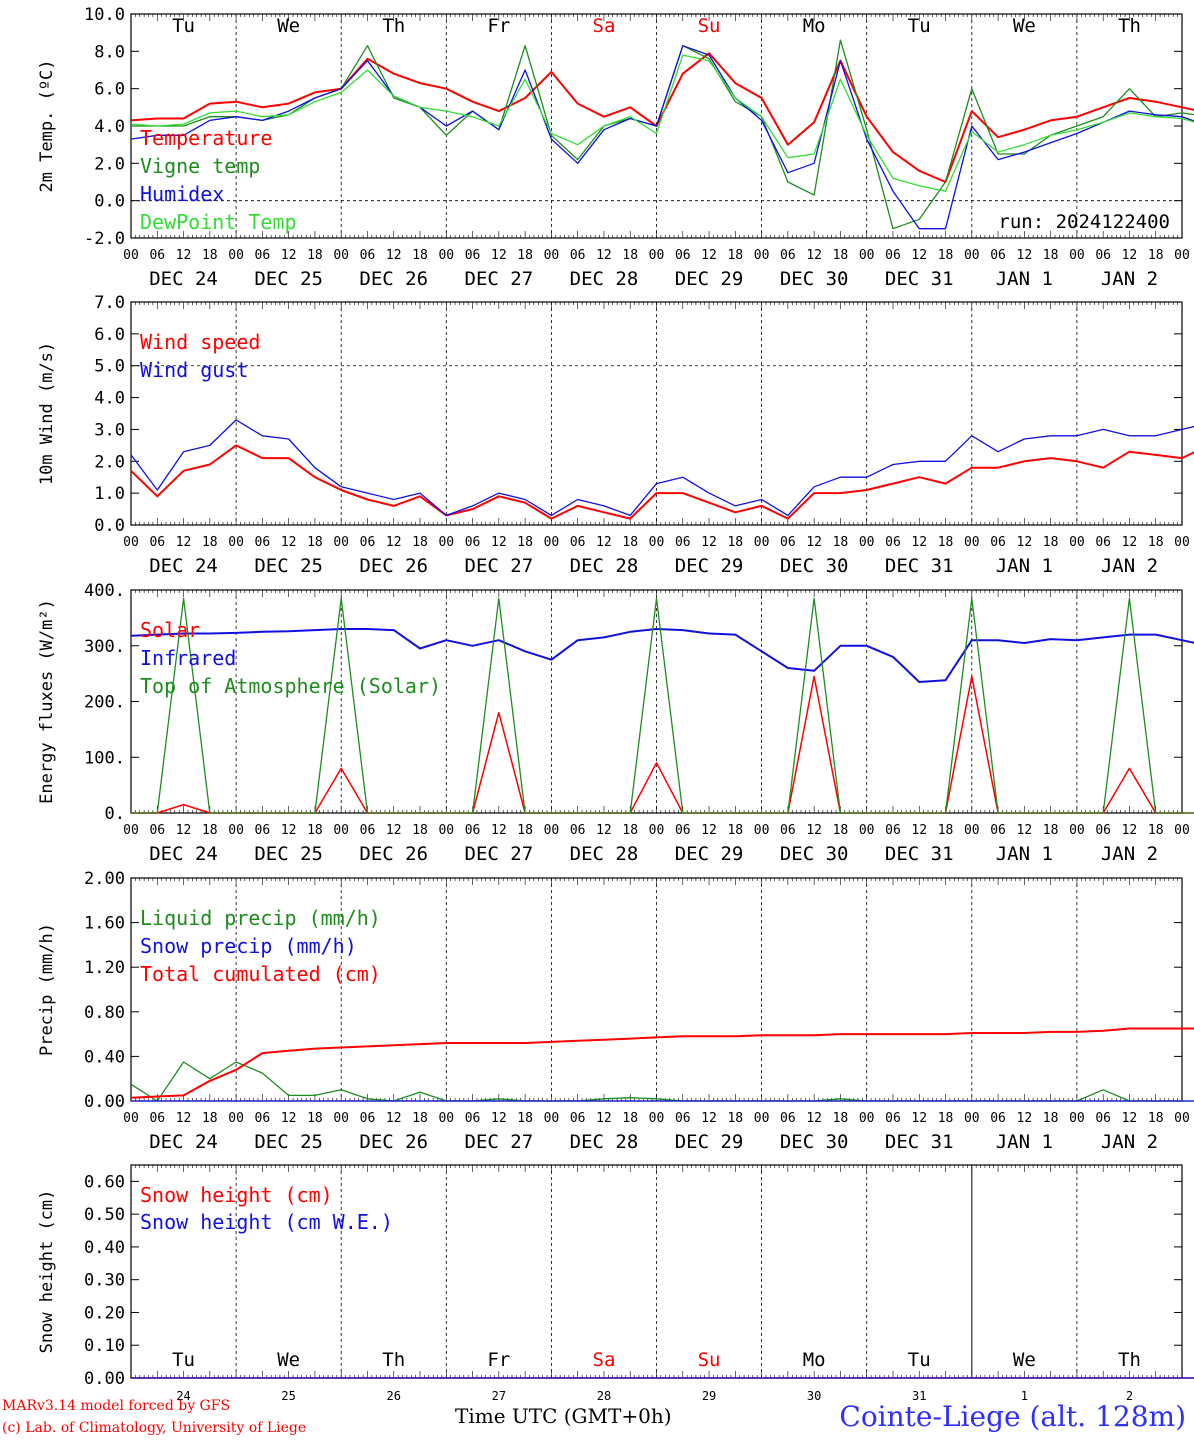  What do you see at coordinates (814, 1396) in the screenshot?
I see `day-number-label: 30` at bounding box center [814, 1396].